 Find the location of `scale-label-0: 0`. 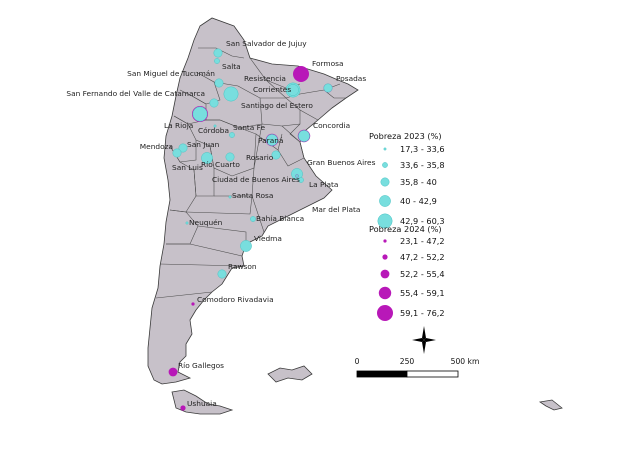

scale-label-0: 0 is located at coordinates (357, 361).